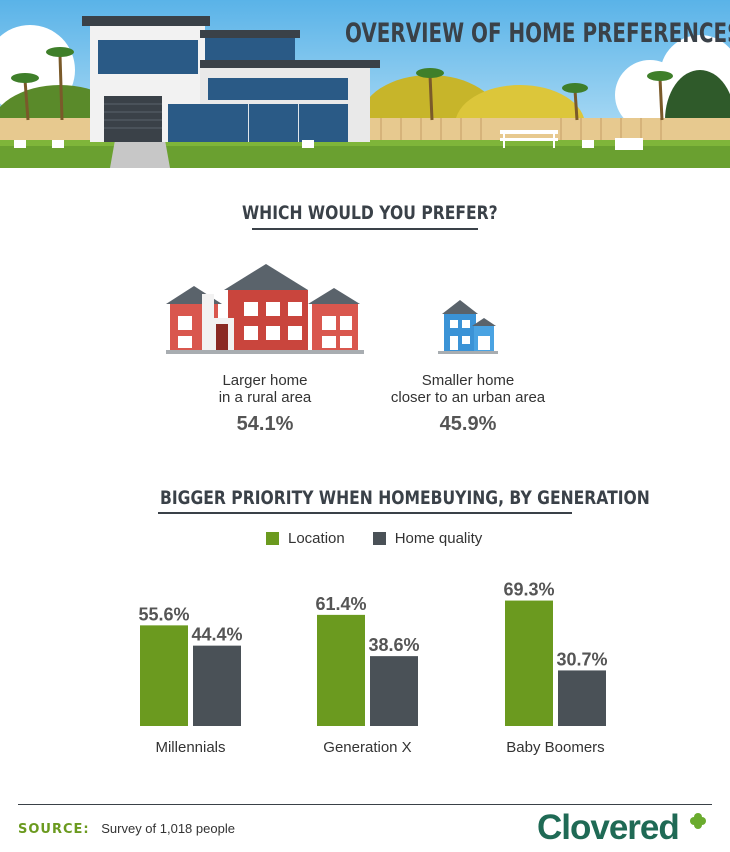 This screenshot has height=852, width=730. What do you see at coordinates (265, 309) in the screenshot?
I see `large-house-icon` at bounding box center [265, 309].